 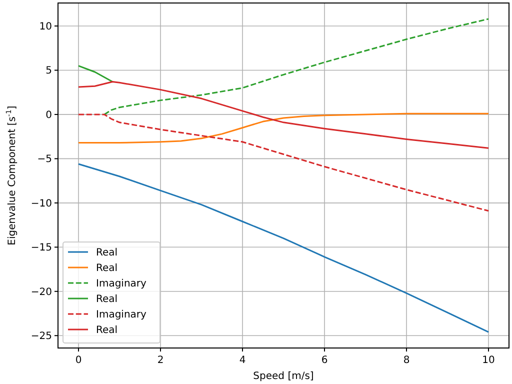 What do you see at coordinates (41, 292) in the screenshot?
I see `y-tick-label: −20` at bounding box center [41, 292].